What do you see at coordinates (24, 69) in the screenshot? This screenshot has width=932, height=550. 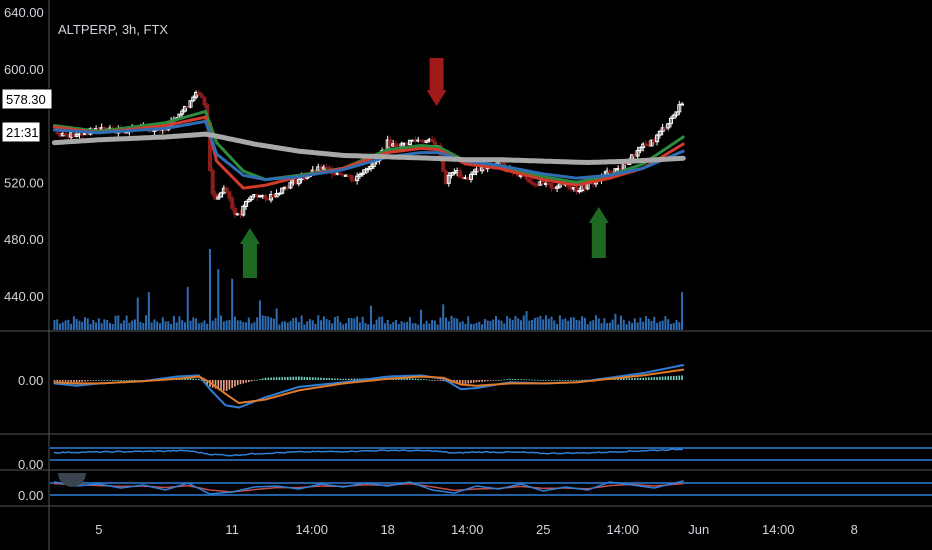 I see `price-tick-label: 600.00` at bounding box center [24, 69].